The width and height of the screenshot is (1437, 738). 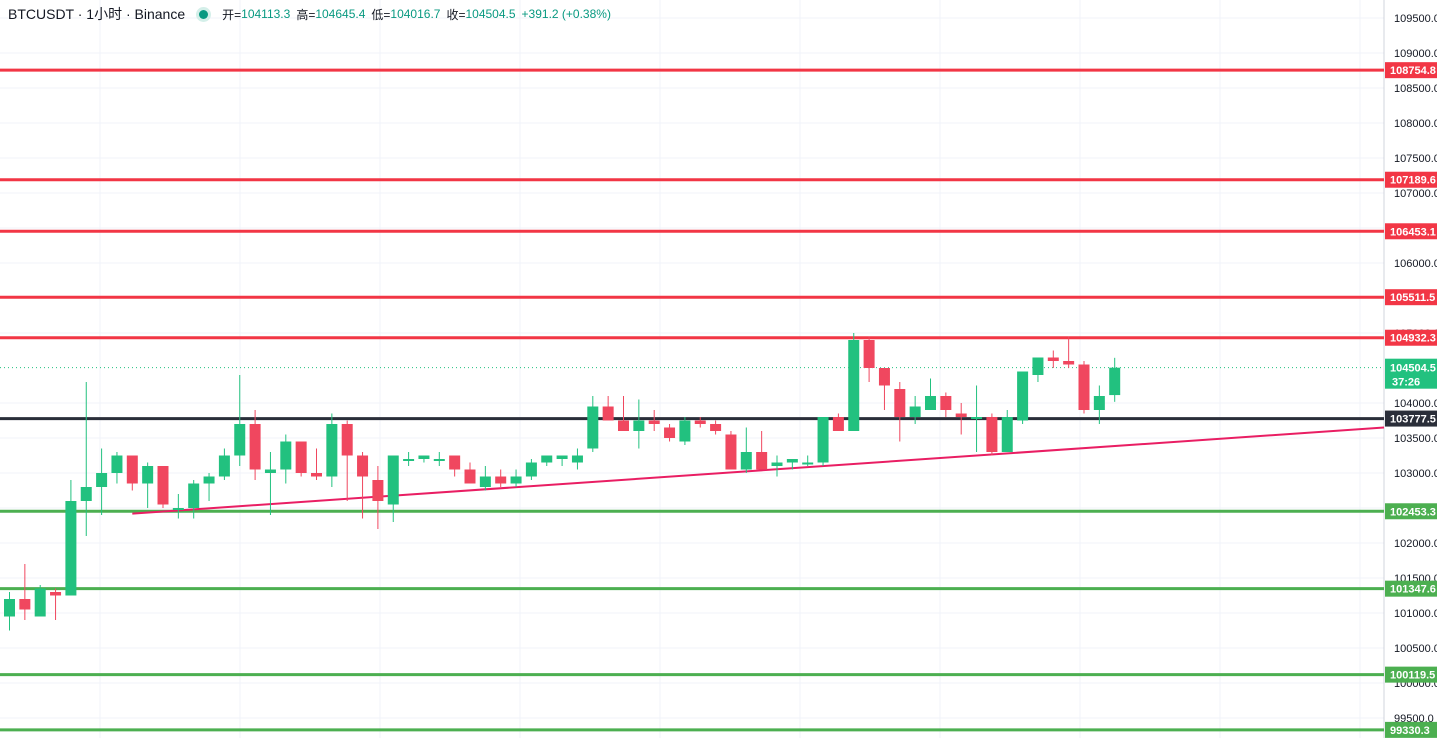 What do you see at coordinates (1415, 89) in the screenshot?
I see `y-tick-label: 108500.0` at bounding box center [1415, 89].